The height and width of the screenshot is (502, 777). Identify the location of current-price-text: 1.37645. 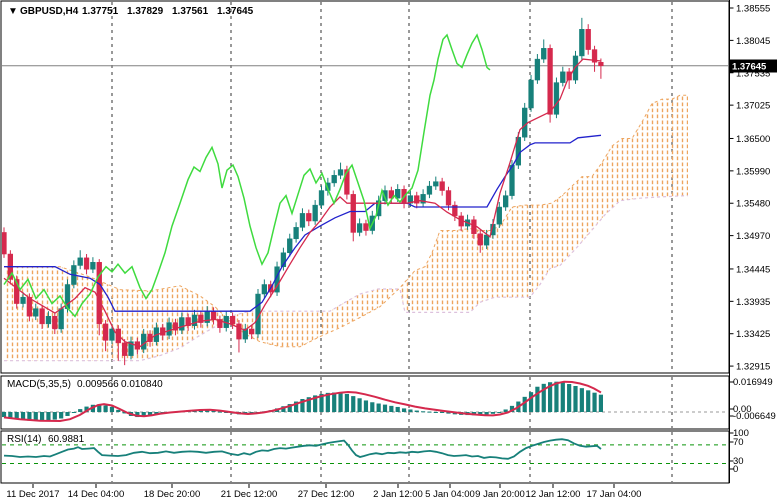
(749, 67).